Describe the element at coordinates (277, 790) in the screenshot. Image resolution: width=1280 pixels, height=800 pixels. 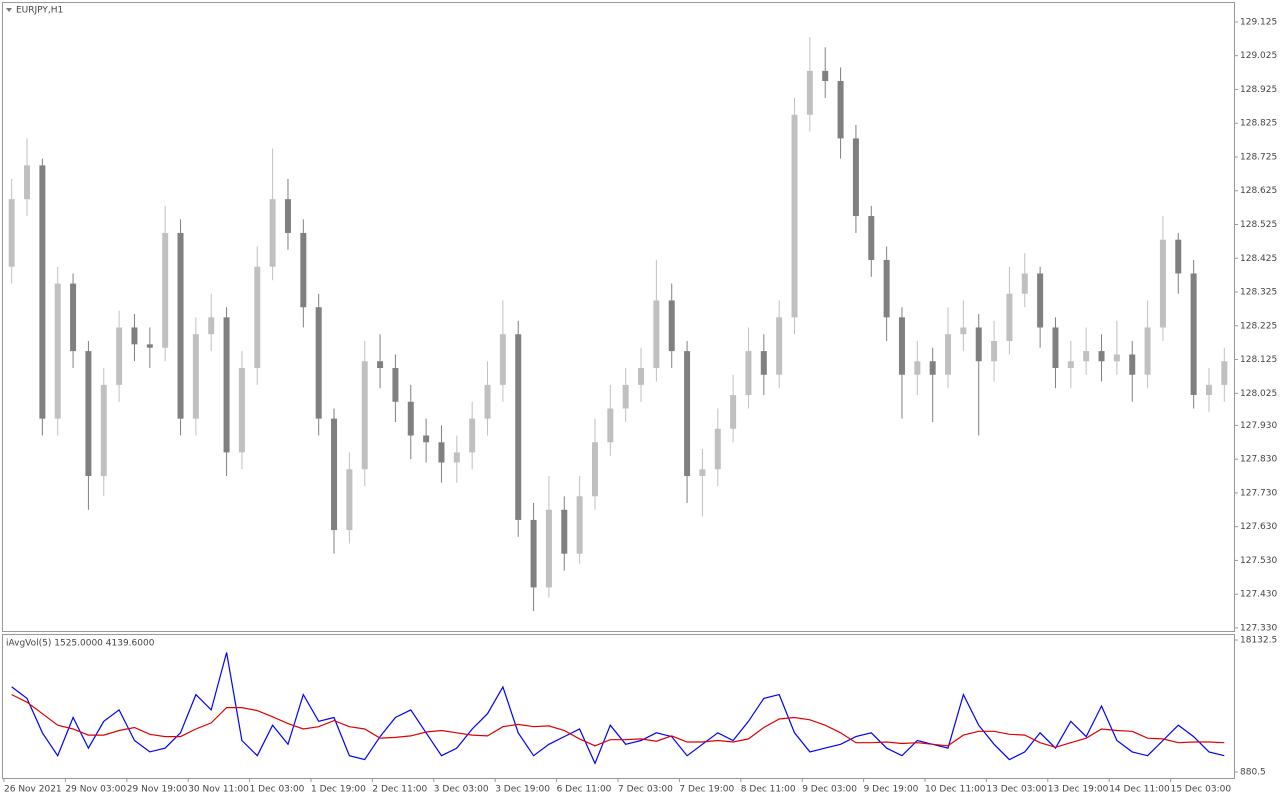
I see `x-tick-label: 1 Dec 03:00` at that location.